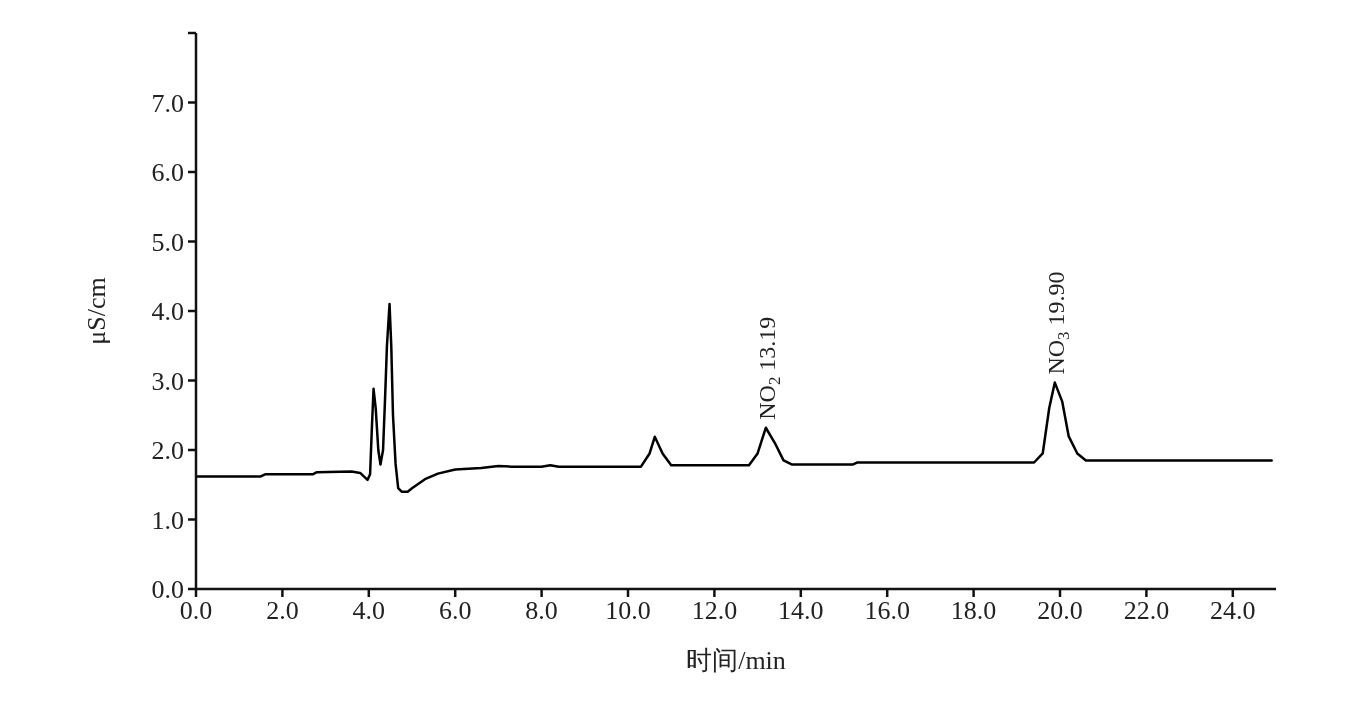  Describe the element at coordinates (167, 173) in the screenshot. I see `y-tick-label: 6.0` at that location.